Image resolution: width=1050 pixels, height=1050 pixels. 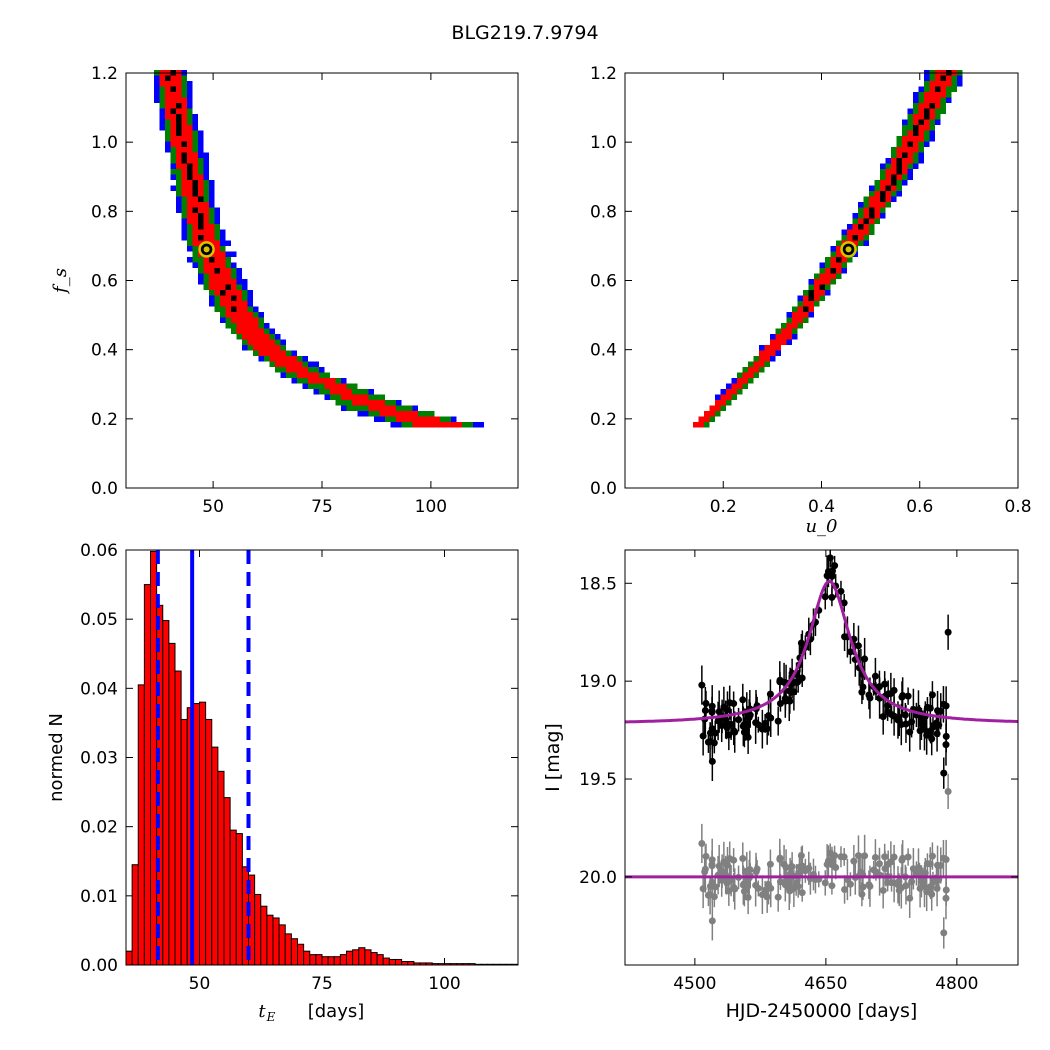 What do you see at coordinates (431, 507) in the screenshot?
I see `x-tick-label: 100` at bounding box center [431, 507].